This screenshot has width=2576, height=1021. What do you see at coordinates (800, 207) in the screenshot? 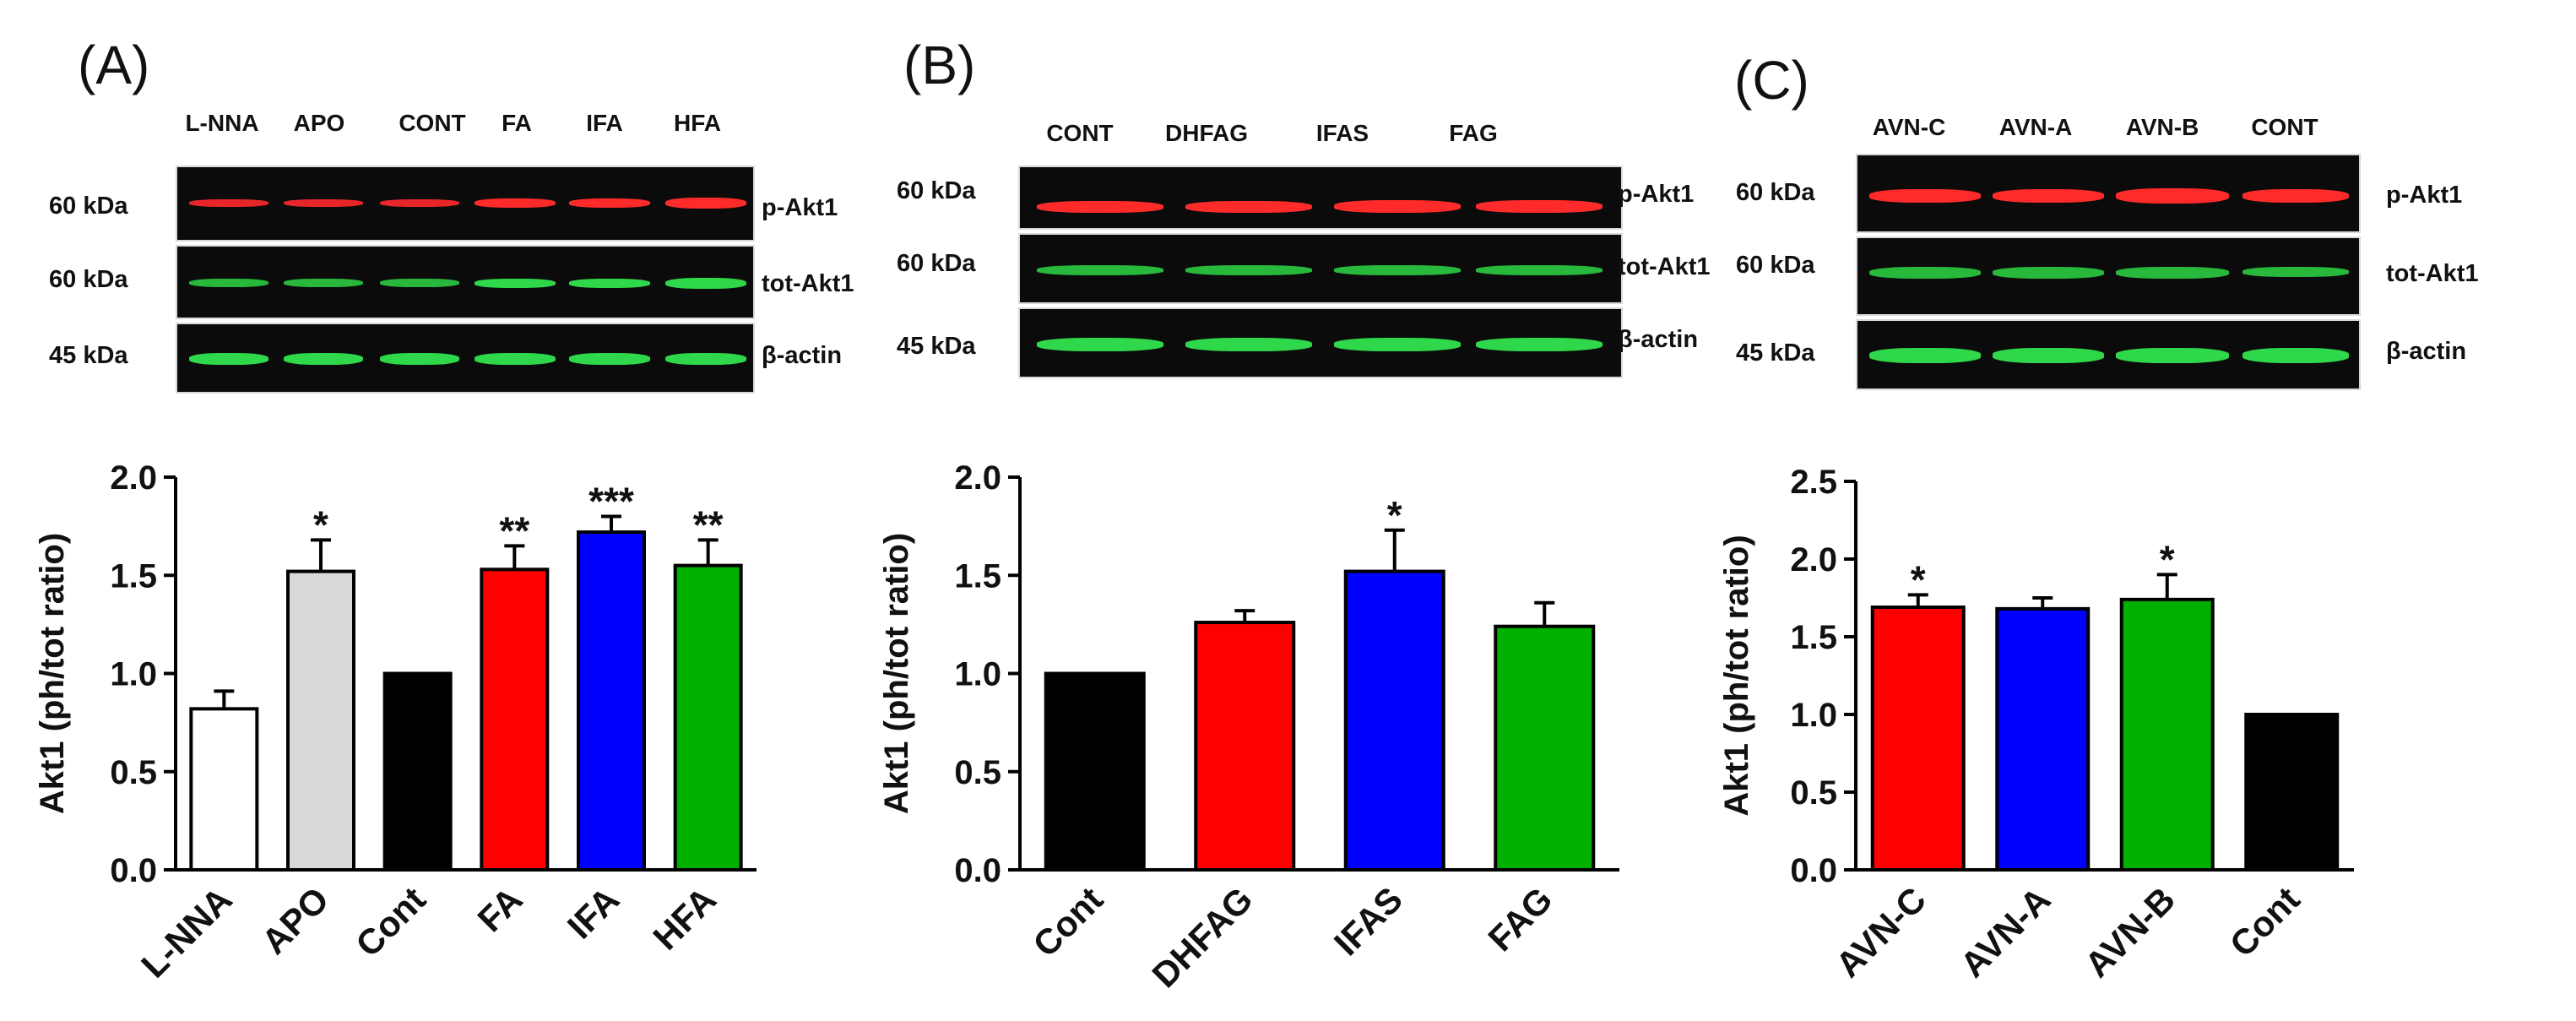
I see `protein-label: p-Akt1` at bounding box center [800, 207].